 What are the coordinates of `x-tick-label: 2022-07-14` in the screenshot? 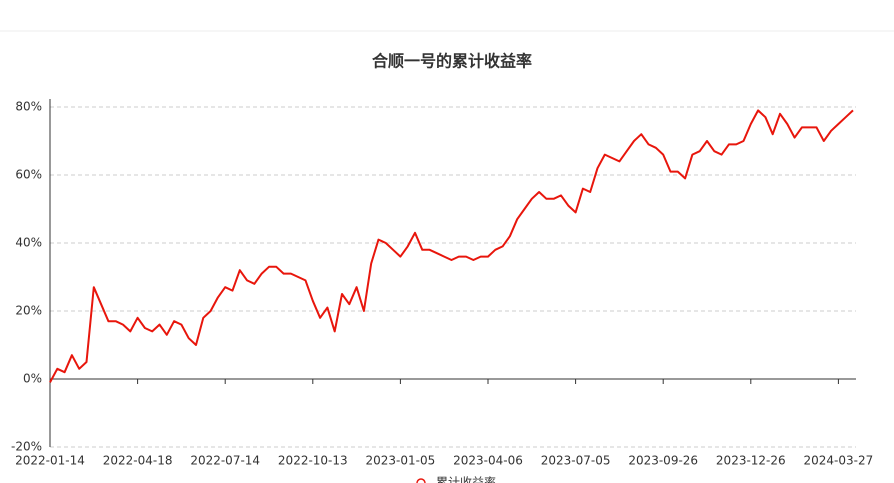 It's located at (225, 461).